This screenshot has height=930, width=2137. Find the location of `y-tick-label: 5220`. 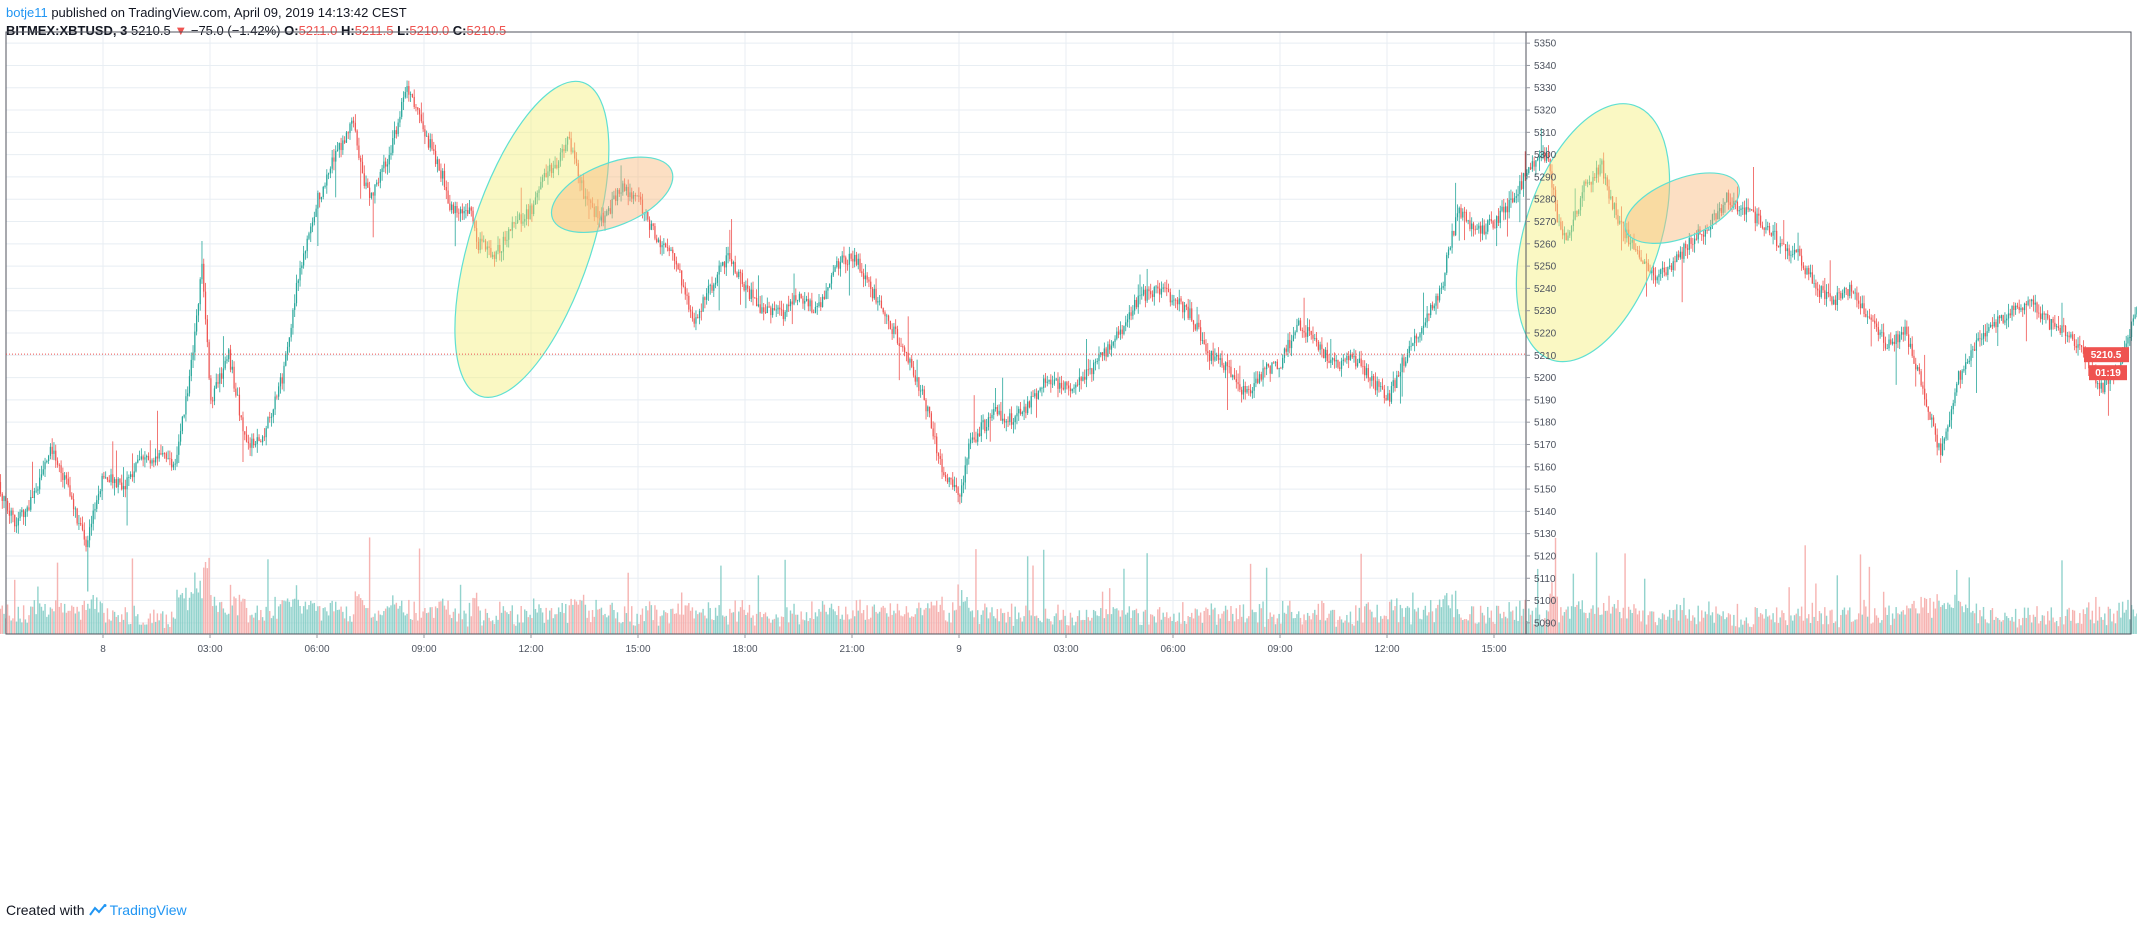

y-tick-label: 5220 is located at coordinates (1545, 334).